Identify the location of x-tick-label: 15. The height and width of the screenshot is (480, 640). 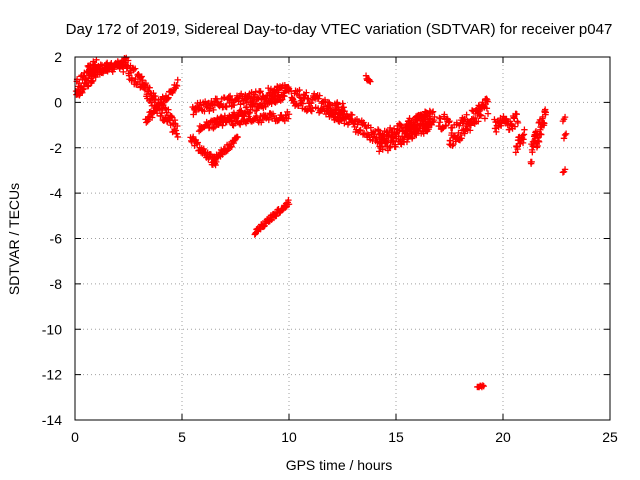
(396, 437).